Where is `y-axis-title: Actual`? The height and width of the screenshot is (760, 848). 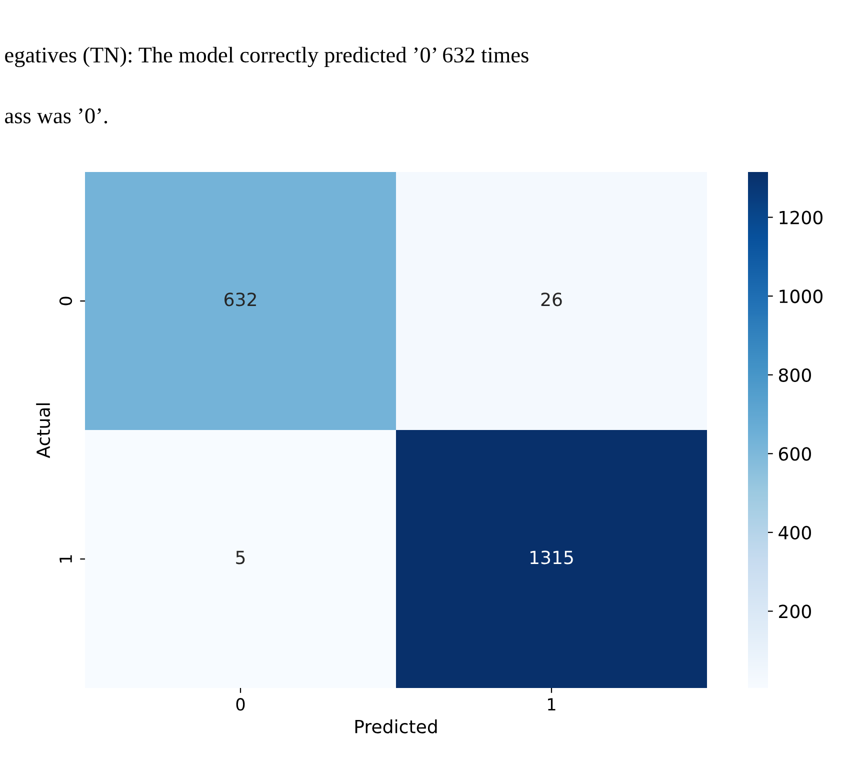 y-axis-title: Actual is located at coordinates (43, 430).